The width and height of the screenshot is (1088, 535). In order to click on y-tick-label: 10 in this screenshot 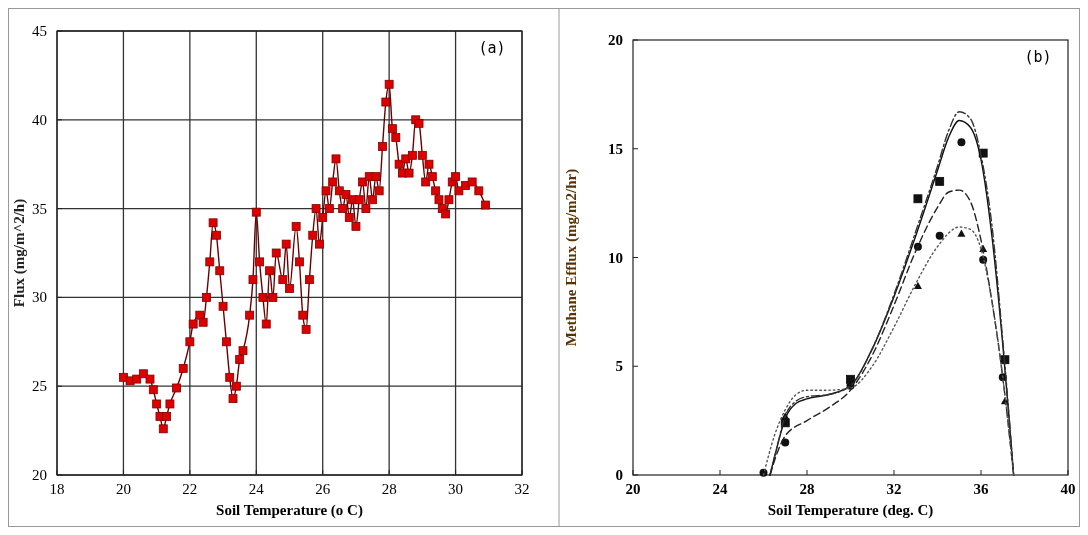, I will do `click(615, 257)`.